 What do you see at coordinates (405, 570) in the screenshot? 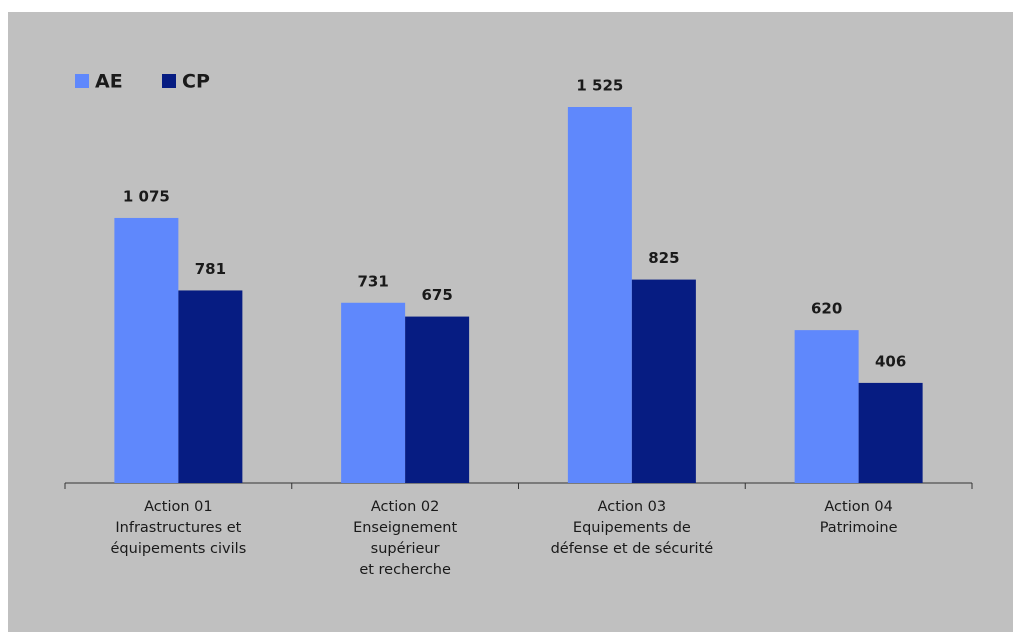
I see `x-tick-label: et recherche` at bounding box center [405, 570].